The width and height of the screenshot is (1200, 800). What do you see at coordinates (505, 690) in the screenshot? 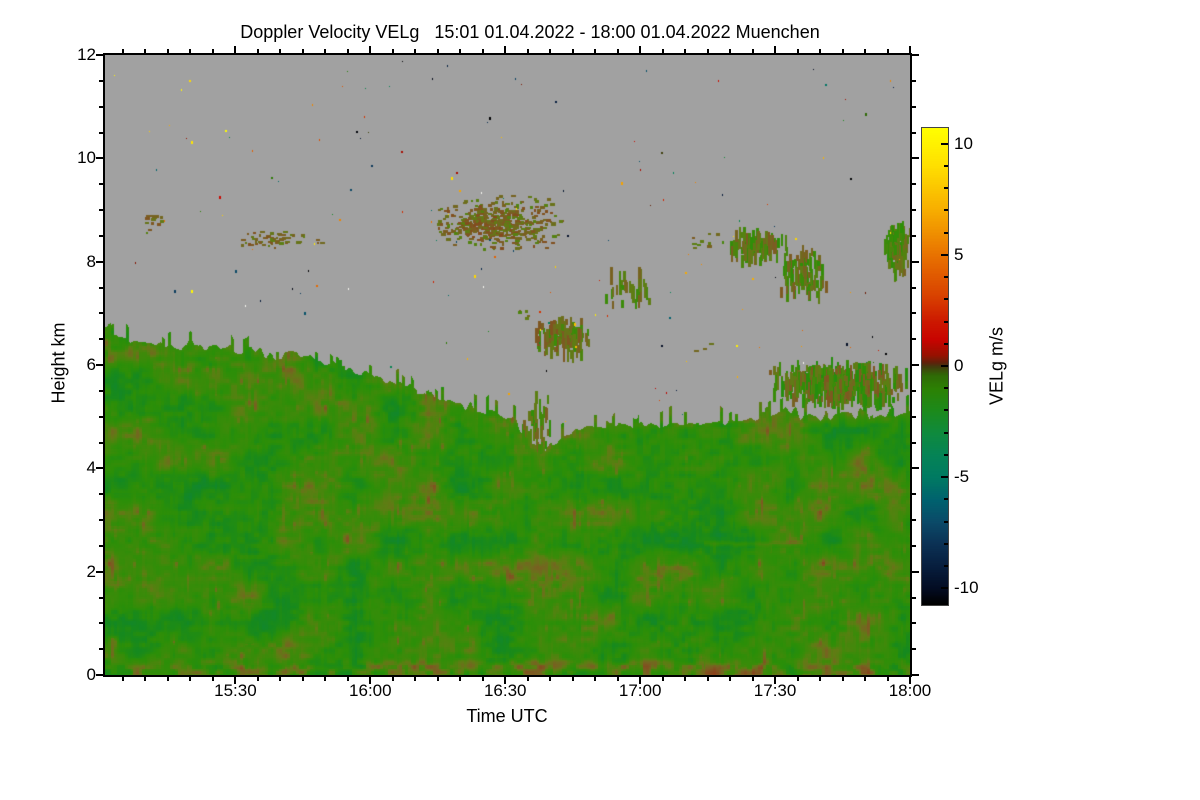
I see `x-tick-label: 16:30` at bounding box center [505, 690].